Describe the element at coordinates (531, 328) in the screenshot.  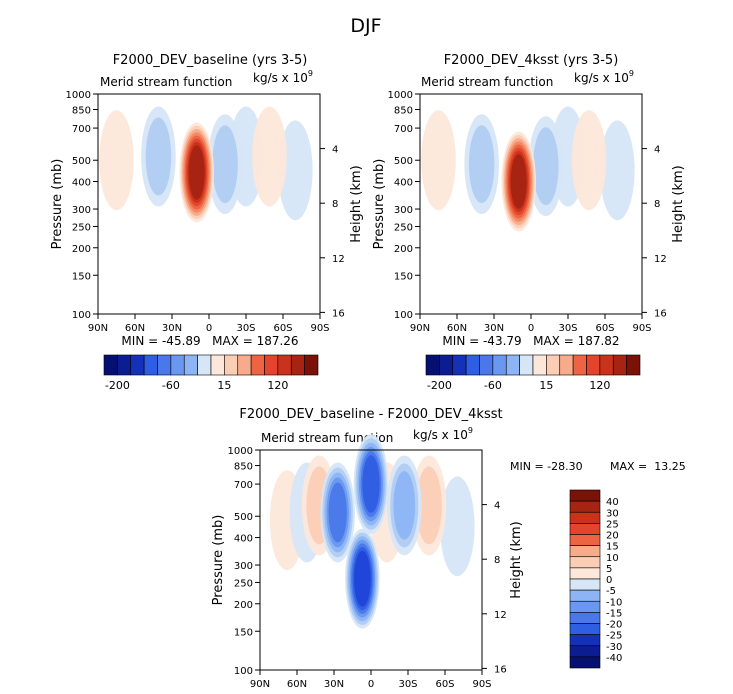
I see `x-tick-label: 0` at that location.